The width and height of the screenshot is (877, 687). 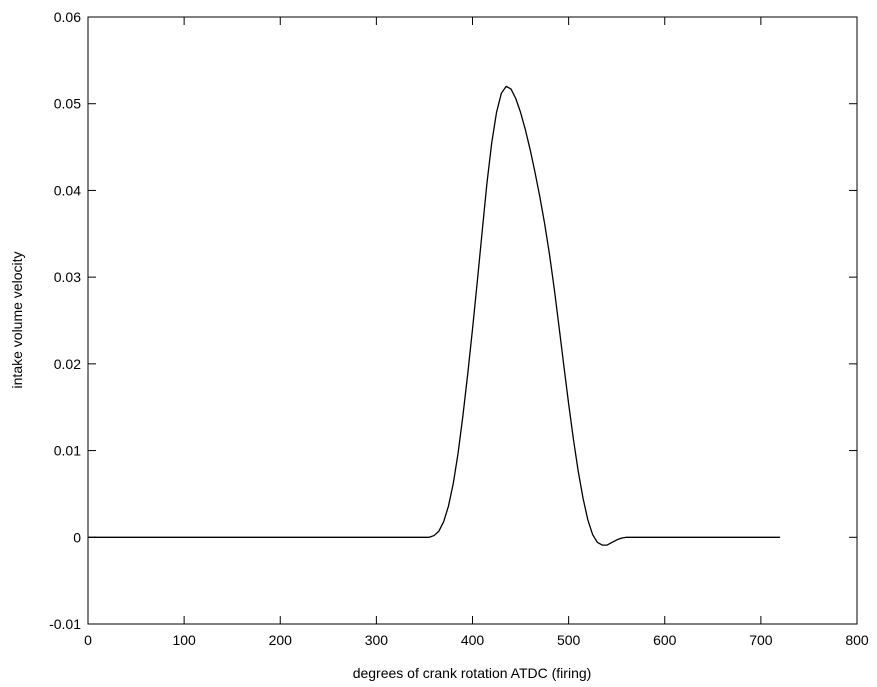 I want to click on y-tick-label: 0.02, so click(x=67, y=364).